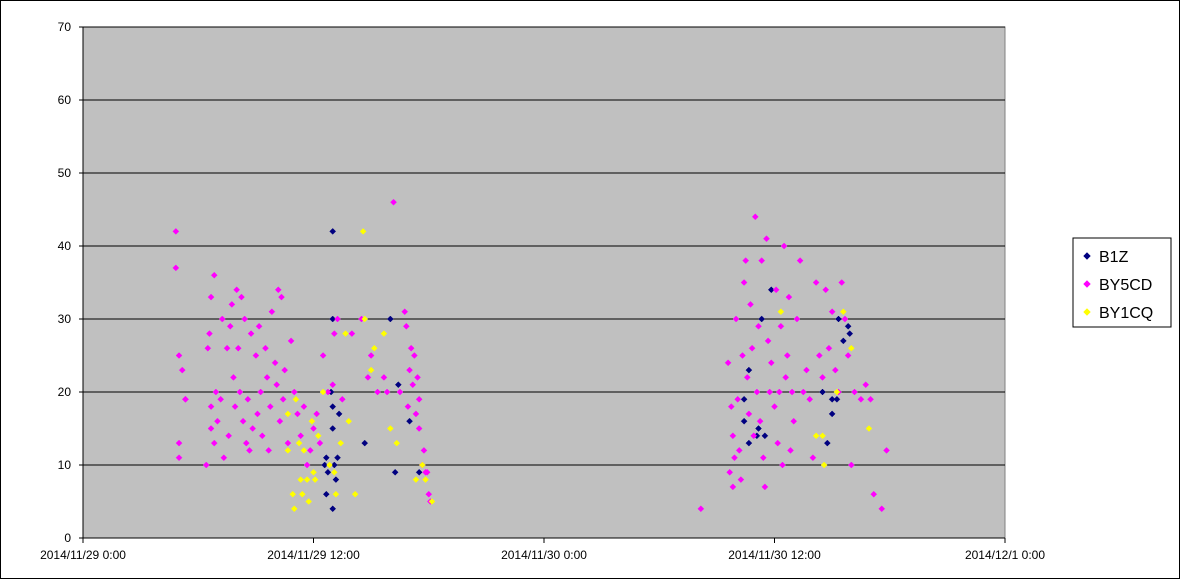  Describe the element at coordinates (67, 538) in the screenshot. I see `y-tick-label: 0` at that location.